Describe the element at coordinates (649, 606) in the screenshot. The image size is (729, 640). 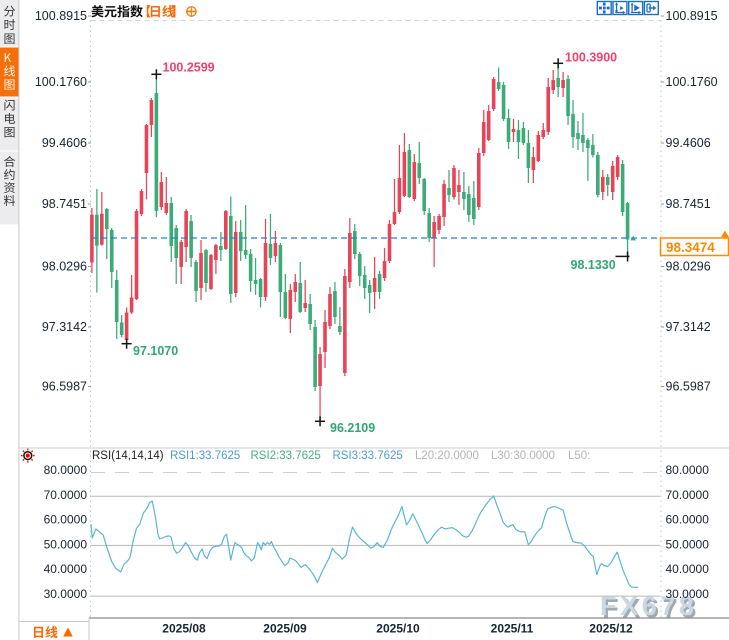
I see `svg-text: FX678` at that location.